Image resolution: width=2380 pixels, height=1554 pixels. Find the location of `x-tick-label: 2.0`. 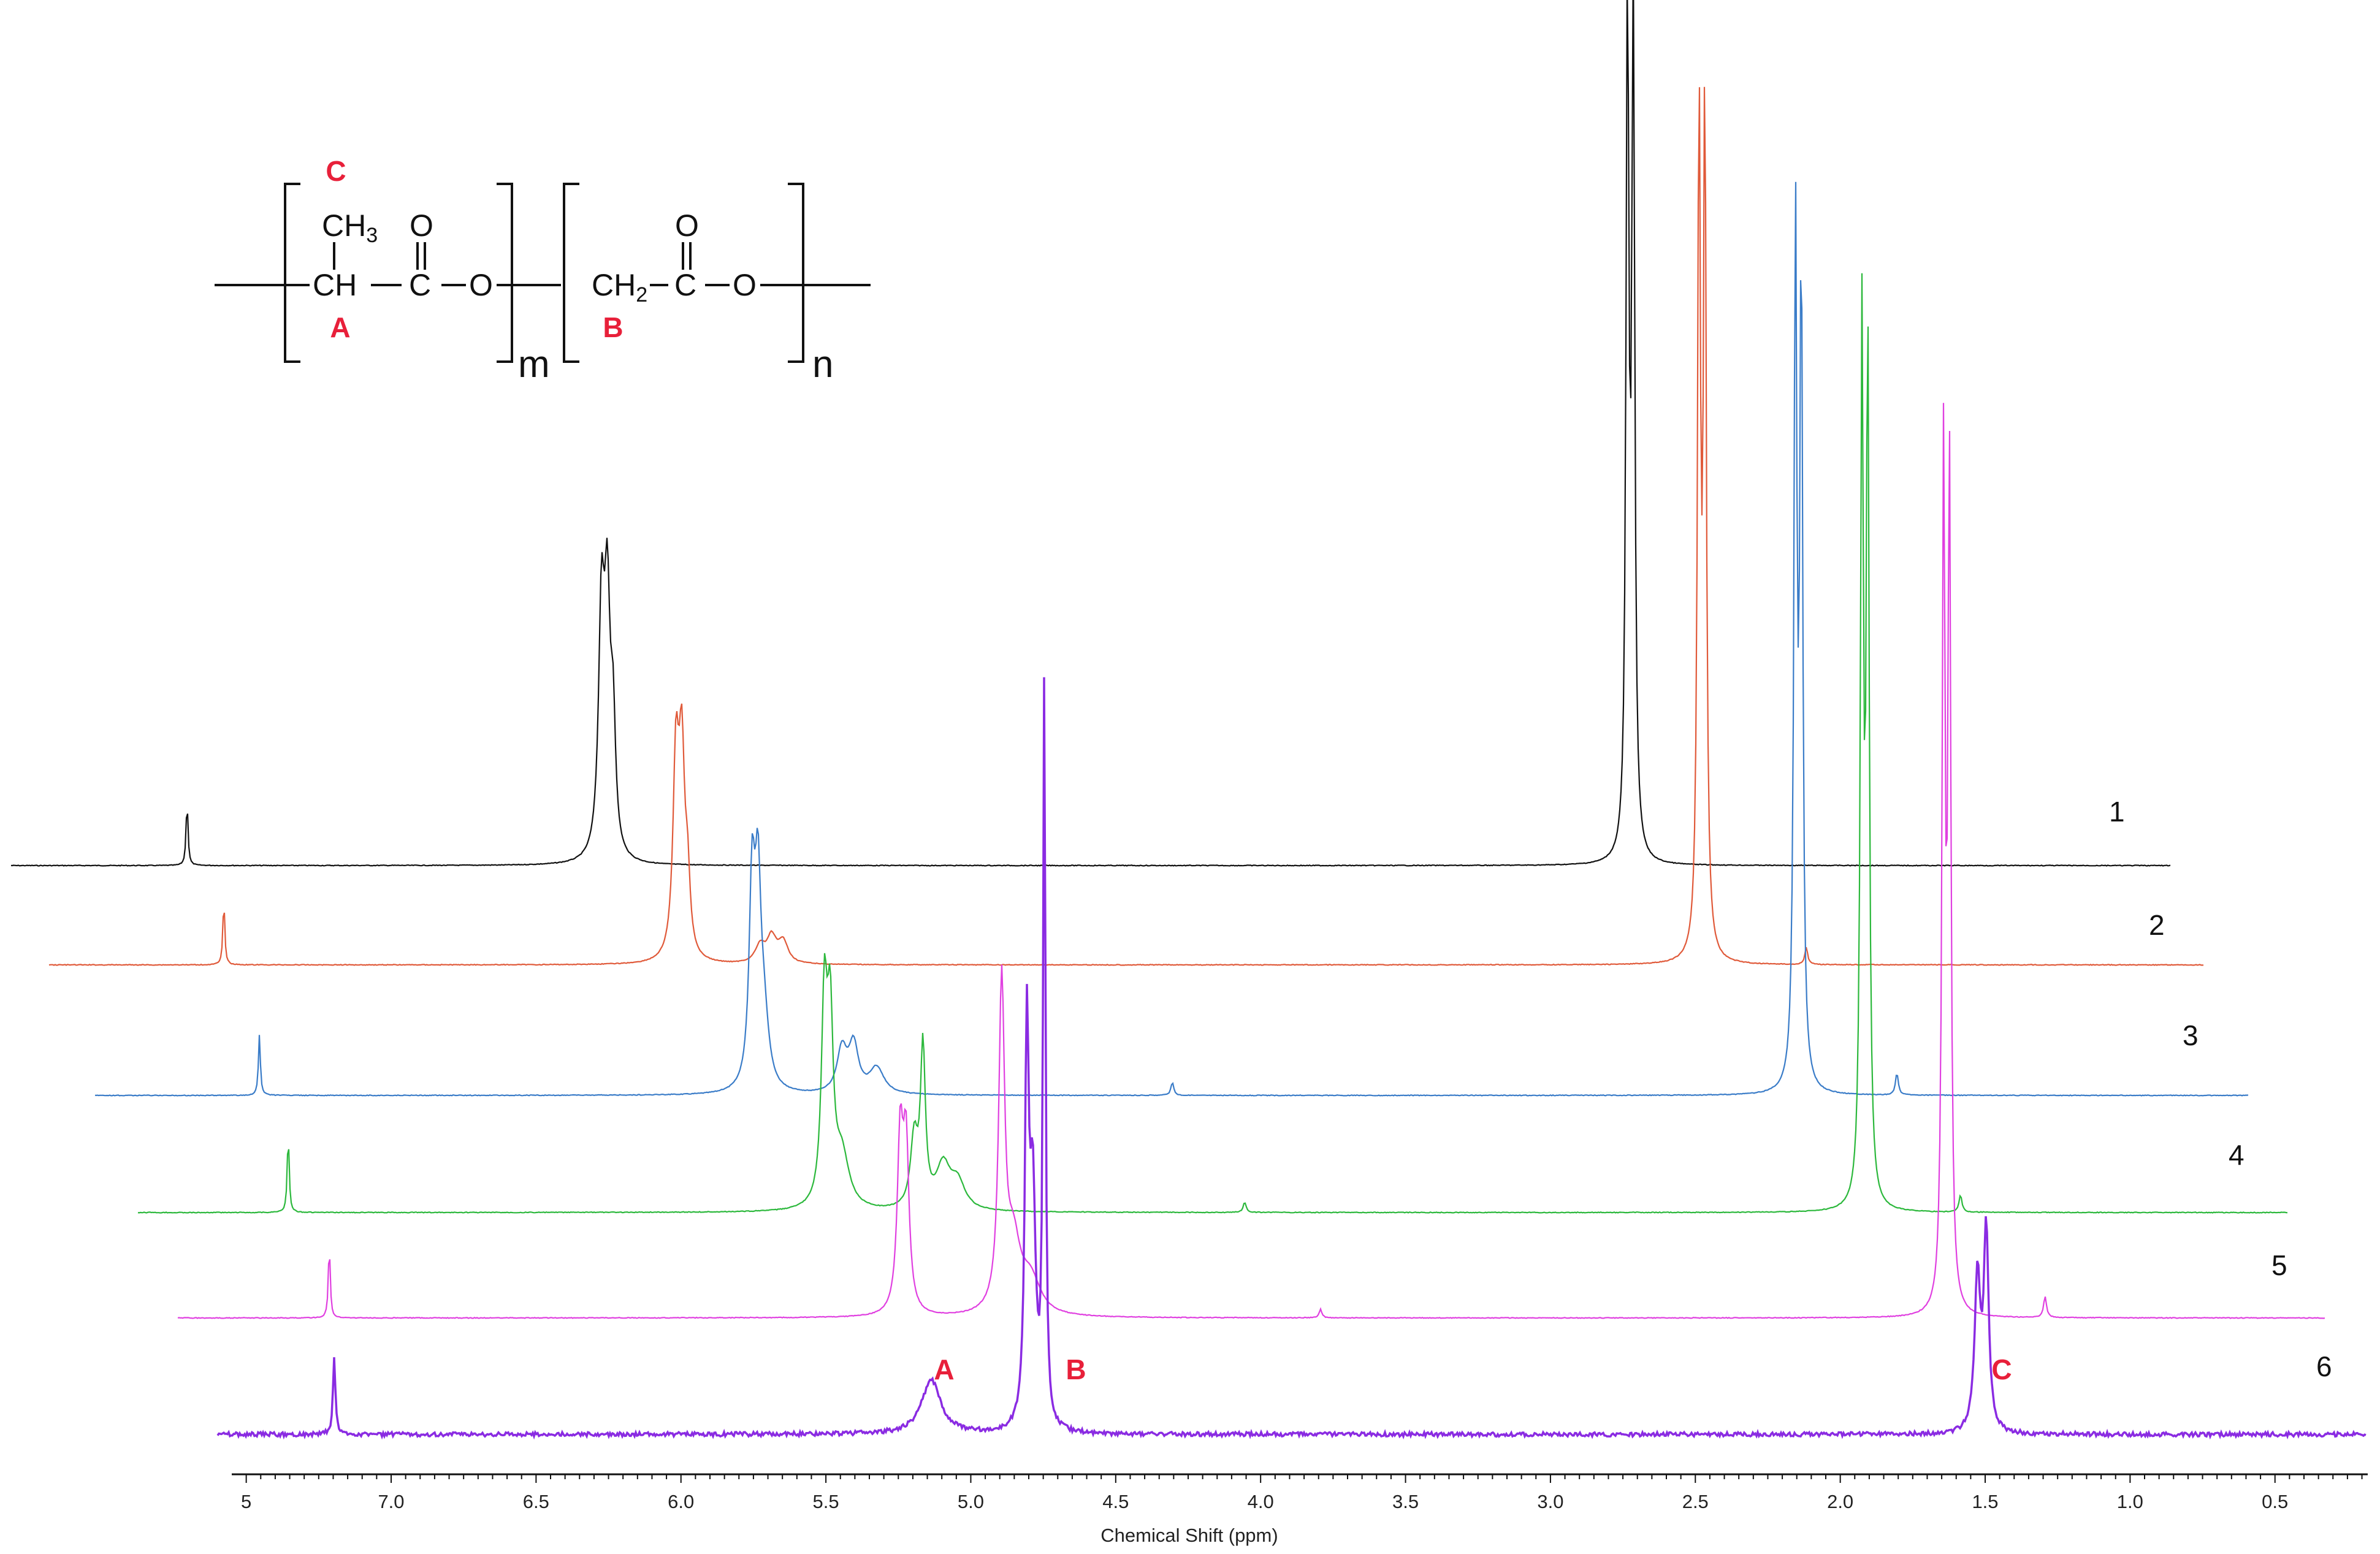

x-tick-label: 2.0 is located at coordinates (1840, 1501).